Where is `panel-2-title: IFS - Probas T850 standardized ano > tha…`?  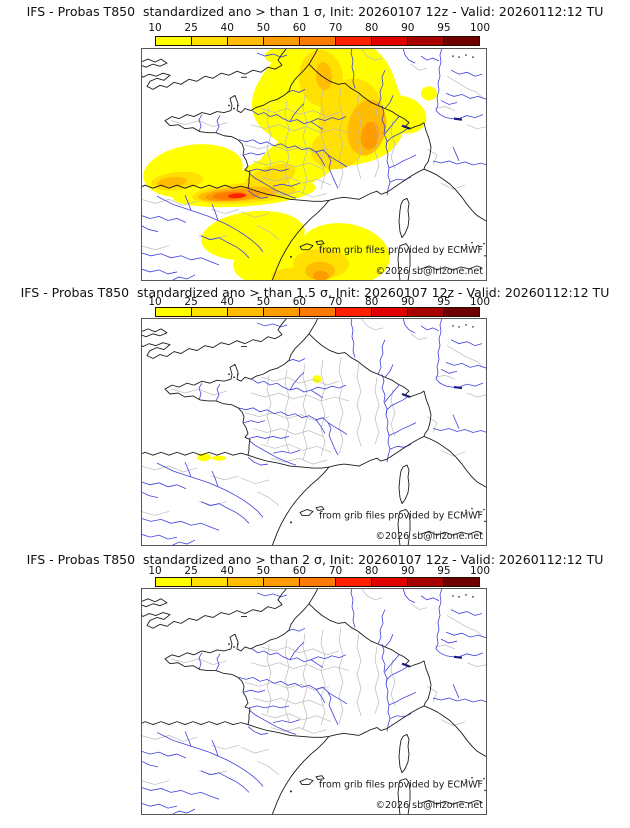
panel-2-title: IFS - Probas T850 standardized ano > tha… is located at coordinates (315, 292).